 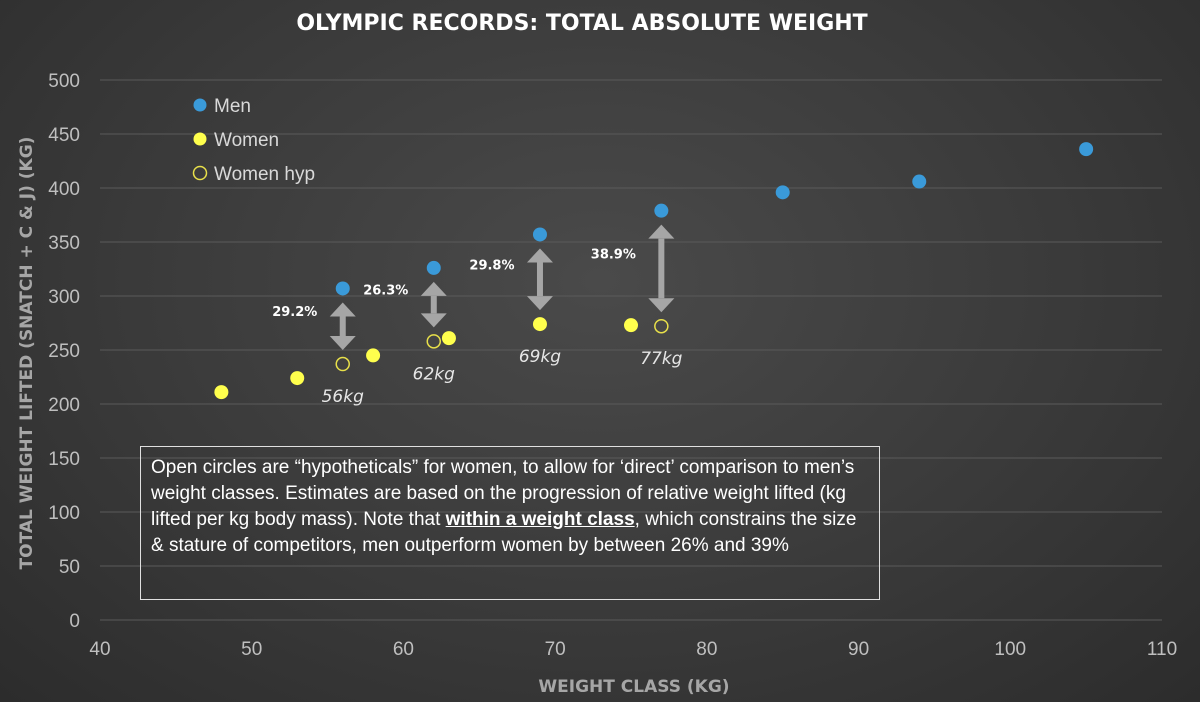 I want to click on legend-label-women: Women, so click(x=246, y=140).